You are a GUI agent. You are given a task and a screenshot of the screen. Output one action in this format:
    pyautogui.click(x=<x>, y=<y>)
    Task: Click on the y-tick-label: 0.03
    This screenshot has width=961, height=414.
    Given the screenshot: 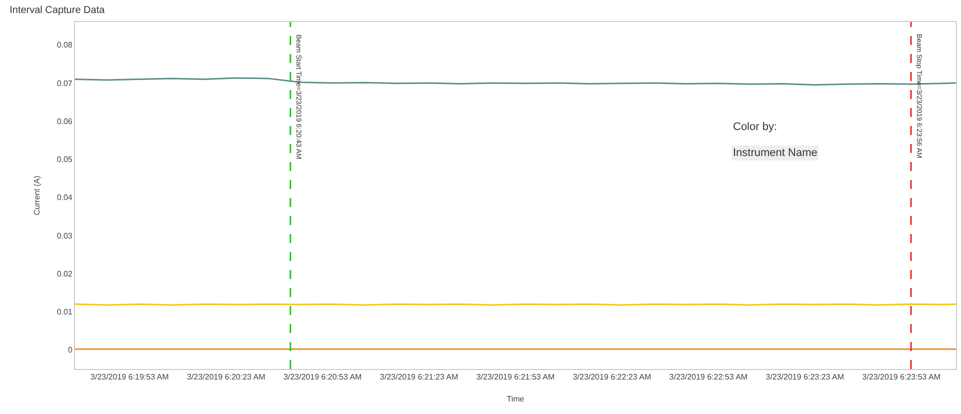 What is the action you would take?
    pyautogui.click(x=64, y=235)
    